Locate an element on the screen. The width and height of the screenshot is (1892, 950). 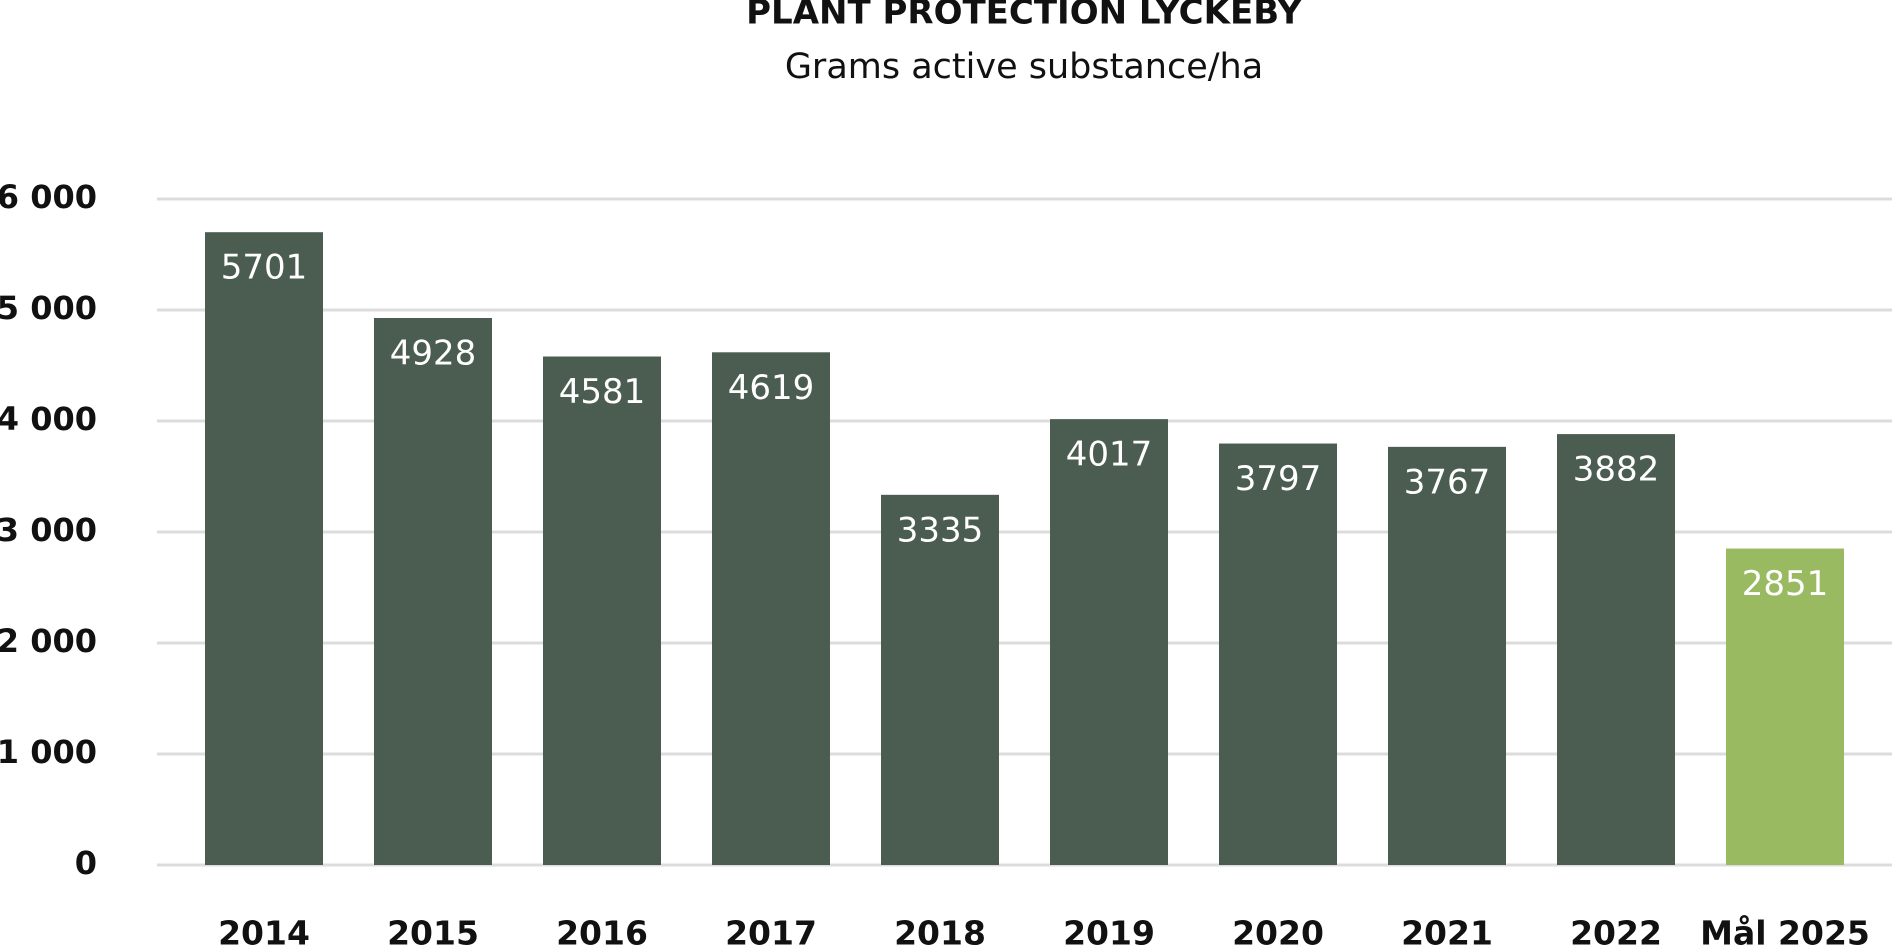
x-tick-label: 2019 is located at coordinates (1109, 932).